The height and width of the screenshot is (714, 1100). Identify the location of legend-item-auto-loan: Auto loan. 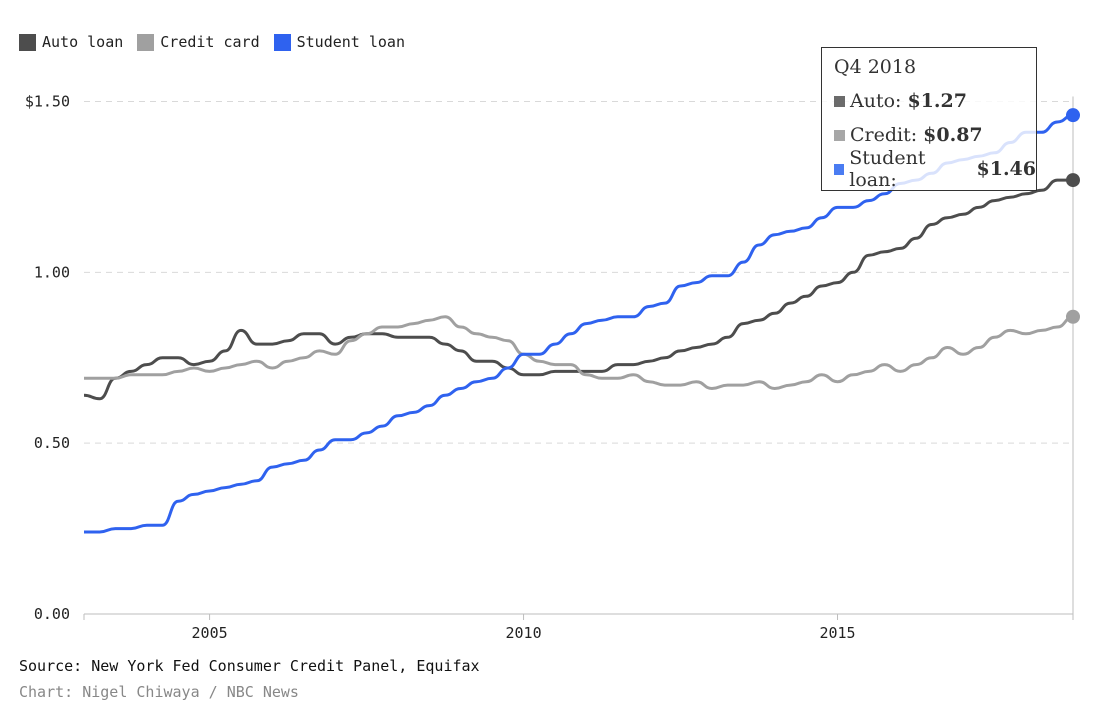
(71, 42).